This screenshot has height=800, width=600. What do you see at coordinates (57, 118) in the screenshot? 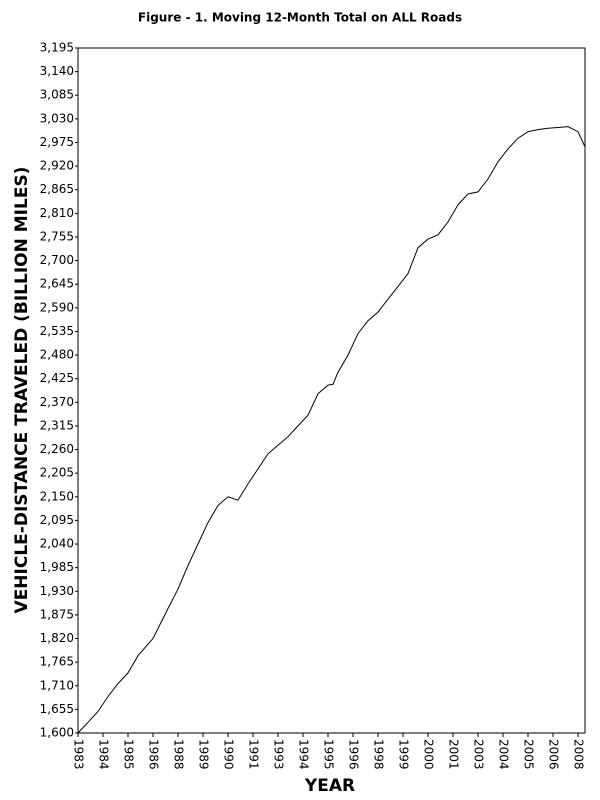
I see `y-tick-label: 3,030` at bounding box center [57, 118].